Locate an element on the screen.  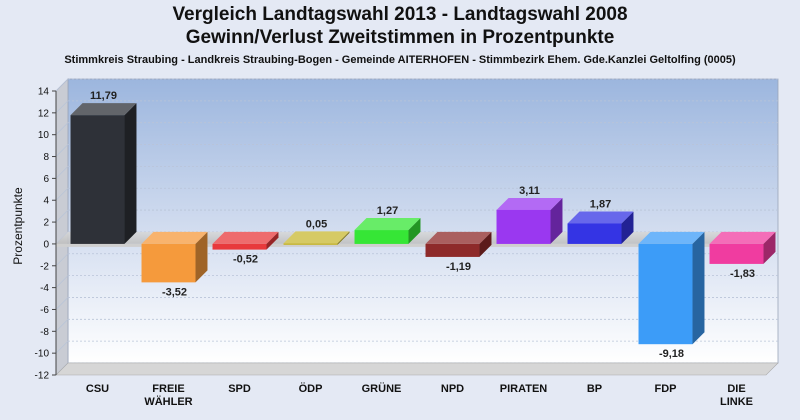
data-label: 0,05 is located at coordinates (316, 224).